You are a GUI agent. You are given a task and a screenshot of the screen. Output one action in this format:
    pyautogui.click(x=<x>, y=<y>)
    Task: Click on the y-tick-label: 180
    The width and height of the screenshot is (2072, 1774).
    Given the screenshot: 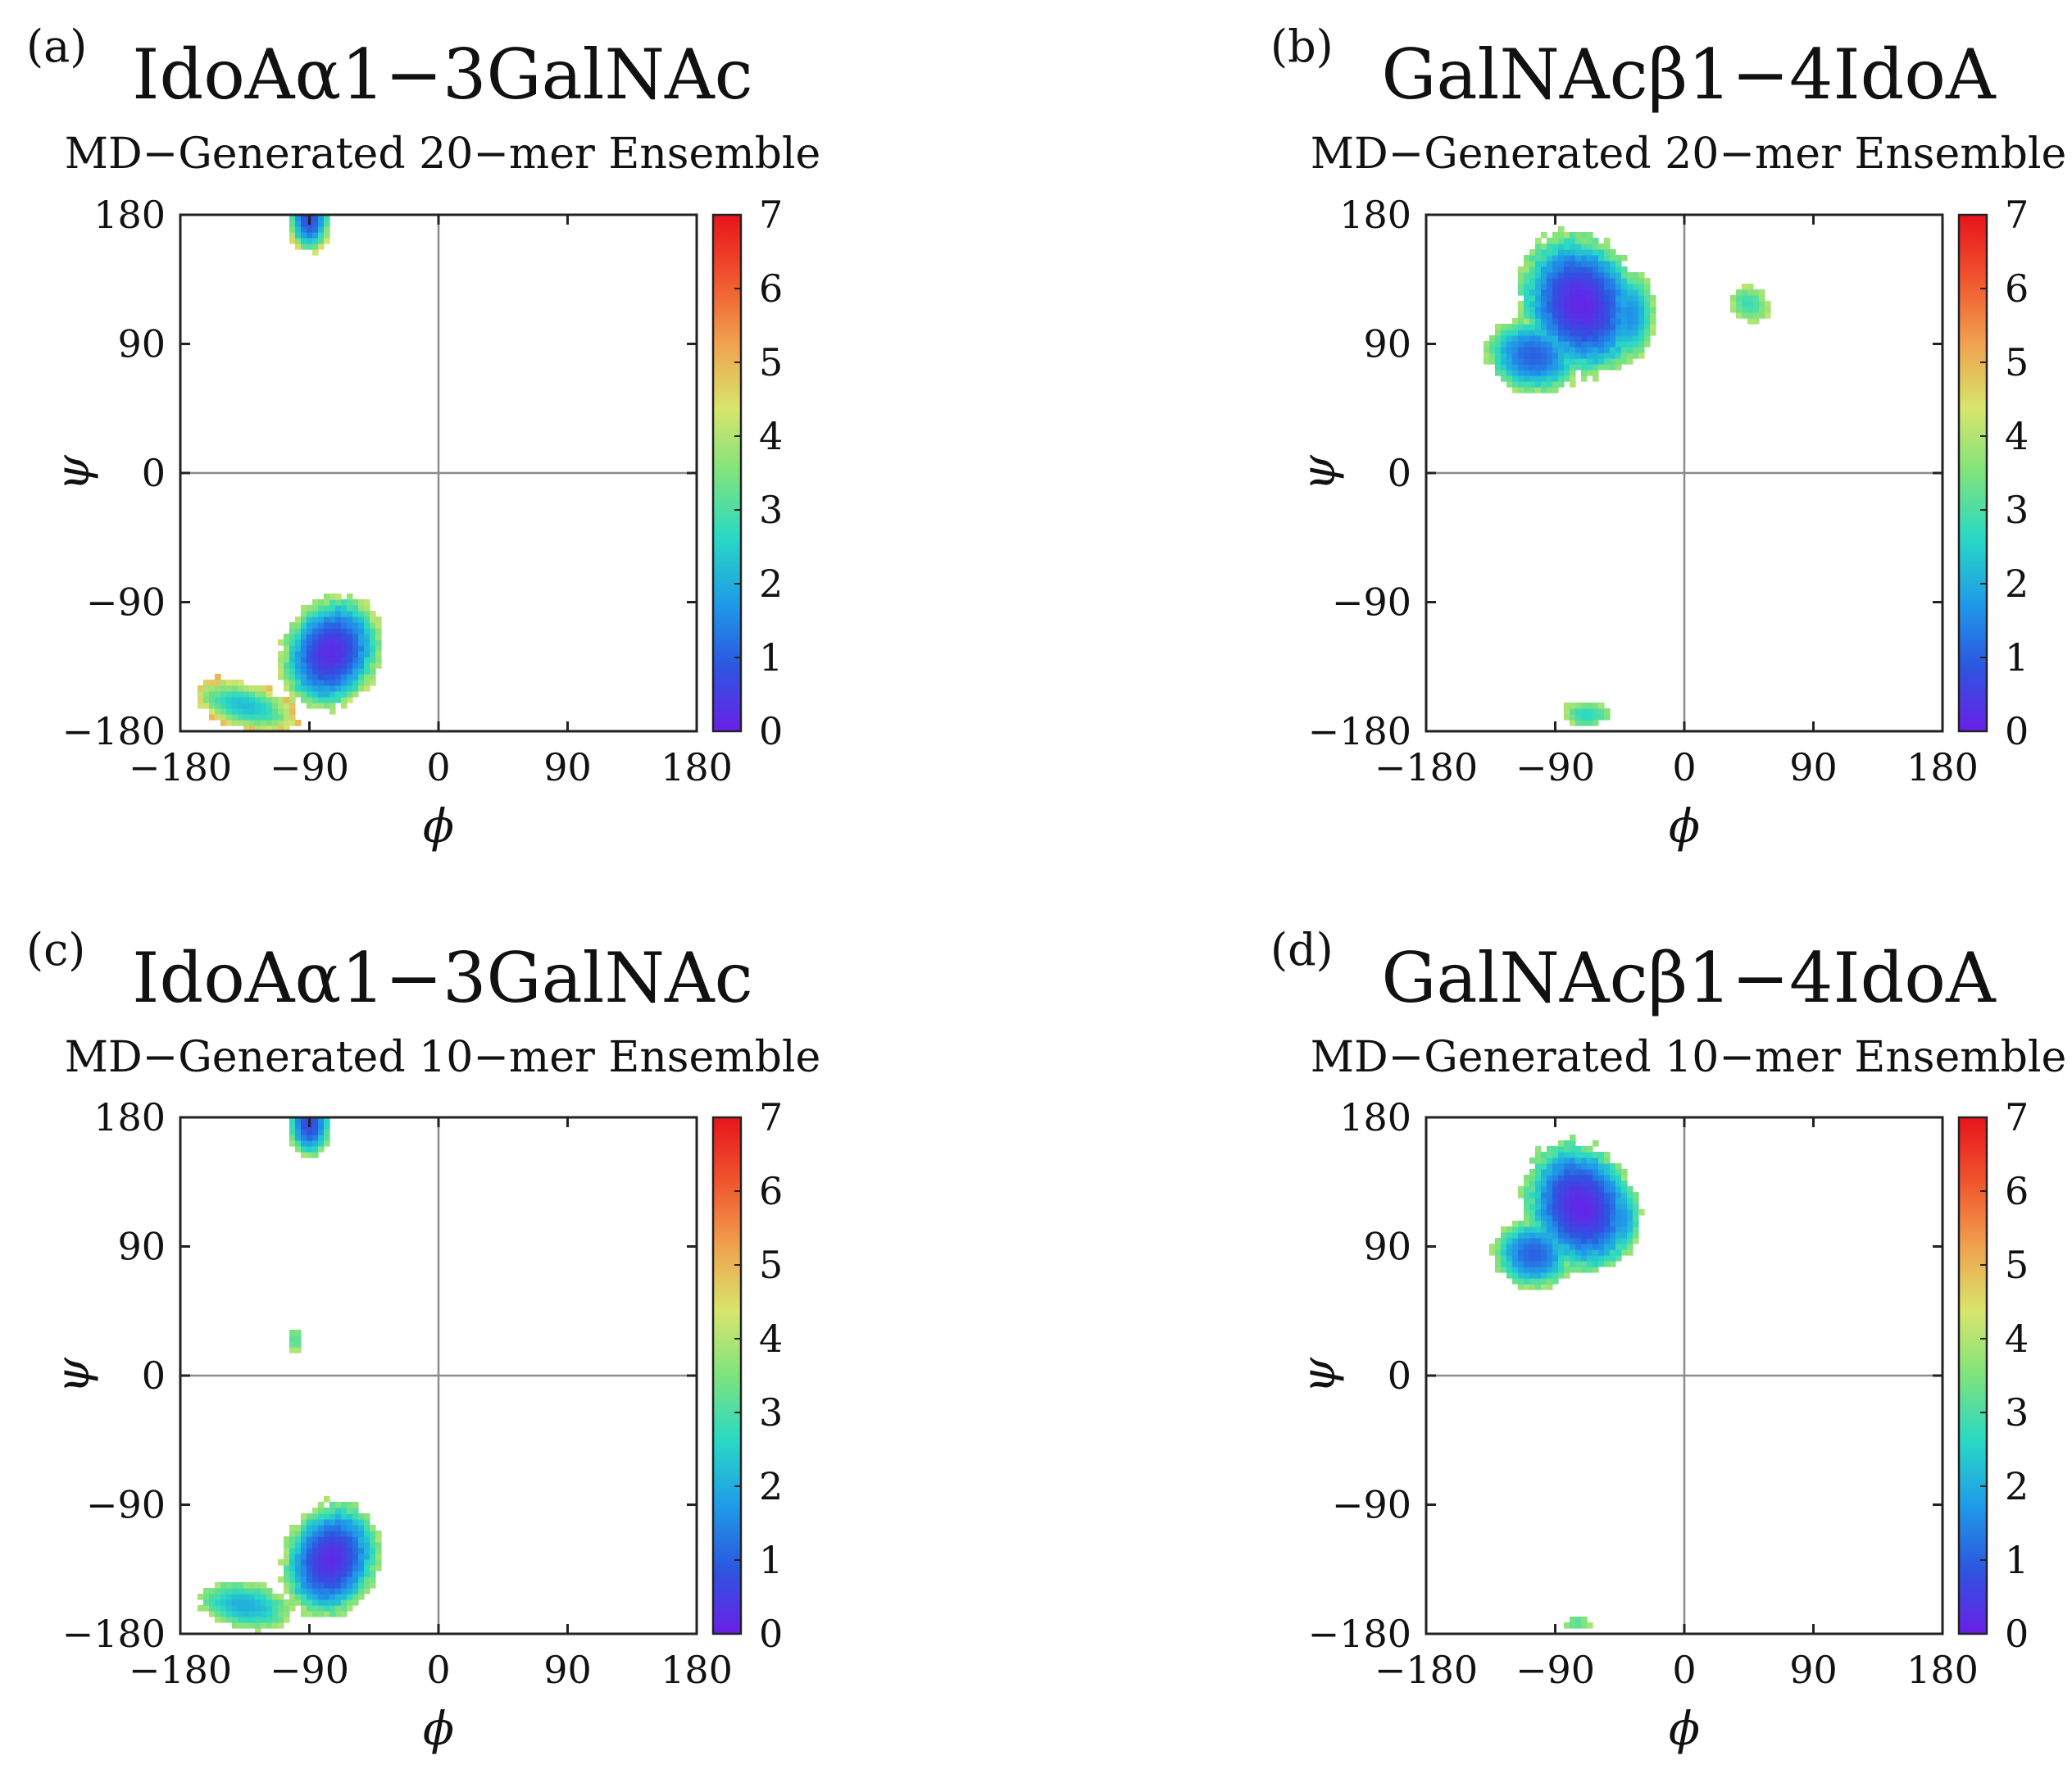 What is the action you would take?
    pyautogui.click(x=1375, y=1117)
    